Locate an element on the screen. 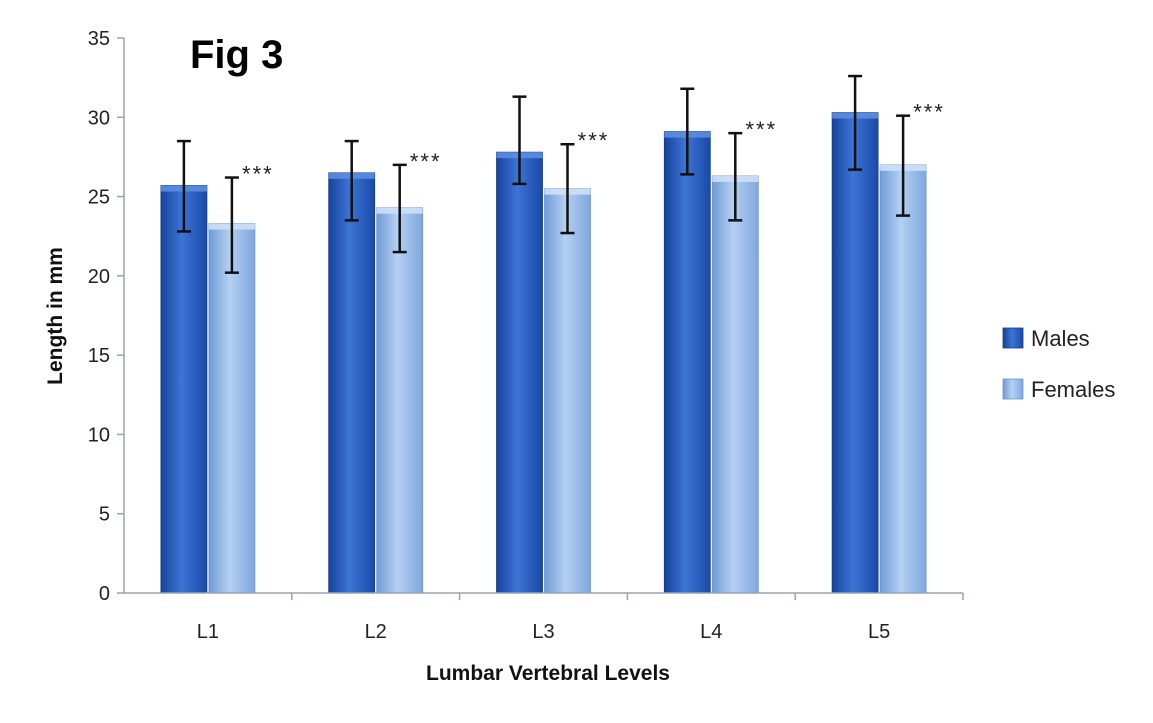 This screenshot has width=1153, height=723. y-tick-label: 30 is located at coordinates (99, 118).